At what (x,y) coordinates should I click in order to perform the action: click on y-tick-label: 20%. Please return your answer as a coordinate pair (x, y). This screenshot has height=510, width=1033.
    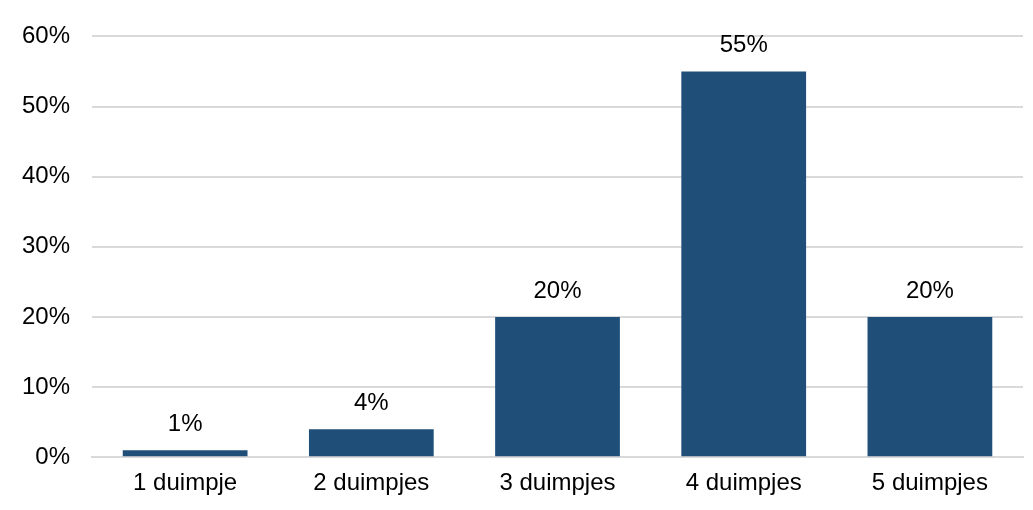
    Looking at the image, I should click on (46, 315).